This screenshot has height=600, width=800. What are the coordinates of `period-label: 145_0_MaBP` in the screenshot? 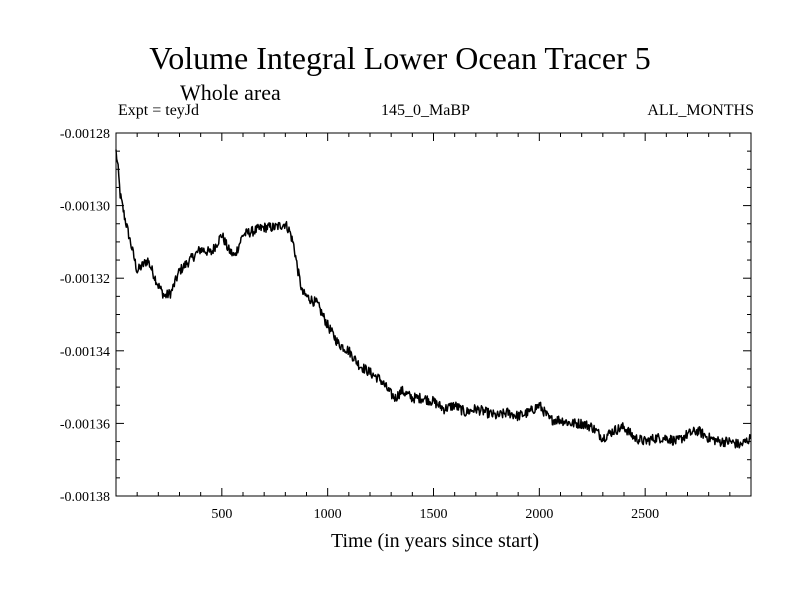 It's located at (425, 110).